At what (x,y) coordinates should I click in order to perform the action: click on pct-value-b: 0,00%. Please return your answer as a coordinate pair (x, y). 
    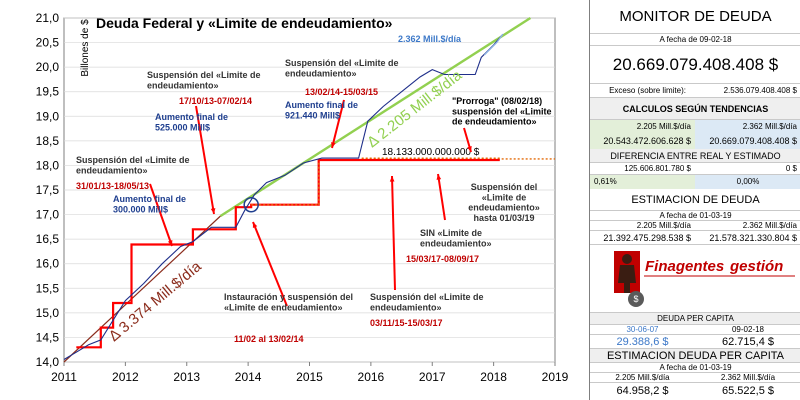
    Looking at the image, I should click on (747, 182).